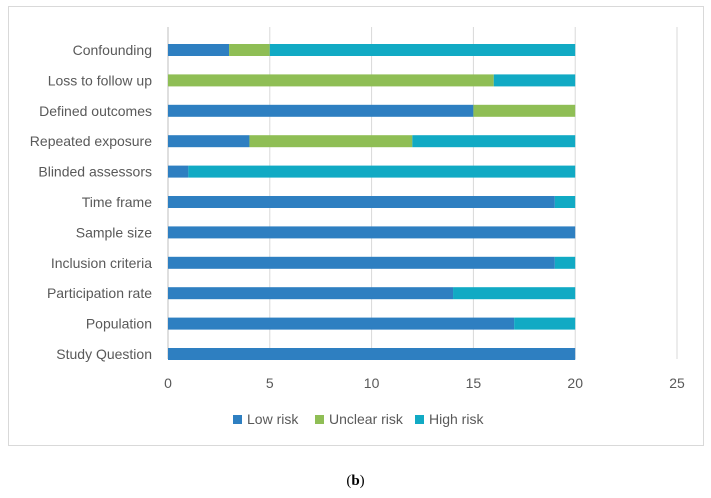 The width and height of the screenshot is (711, 498). I want to click on caption-letter: b, so click(355, 481).